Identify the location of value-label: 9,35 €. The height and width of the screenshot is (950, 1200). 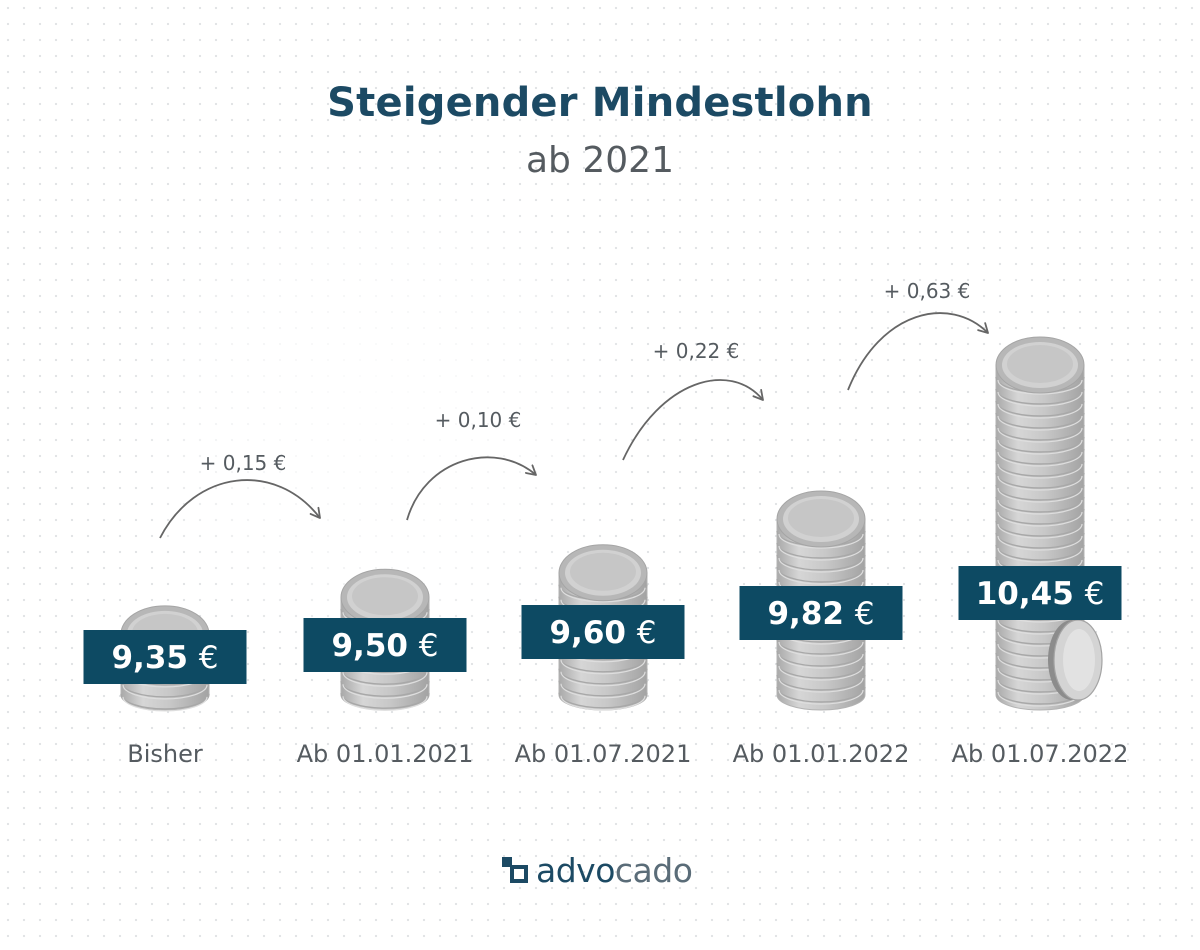
(165, 657).